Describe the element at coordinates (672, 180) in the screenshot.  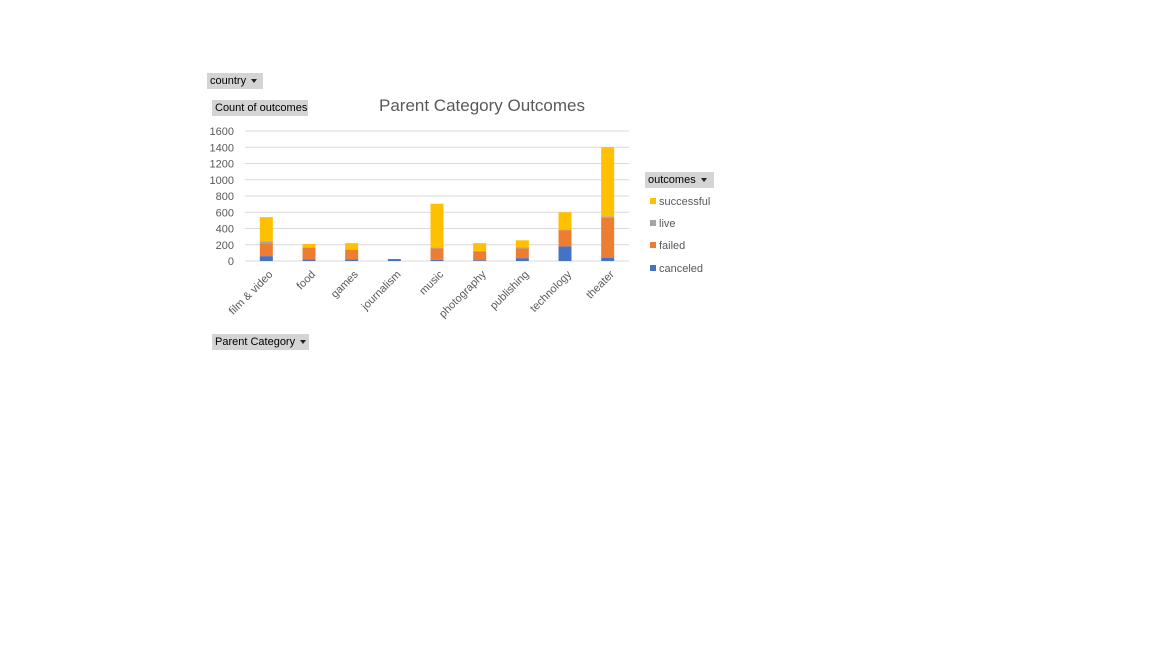
I see `outcomes-filter-label: outcomes` at that location.